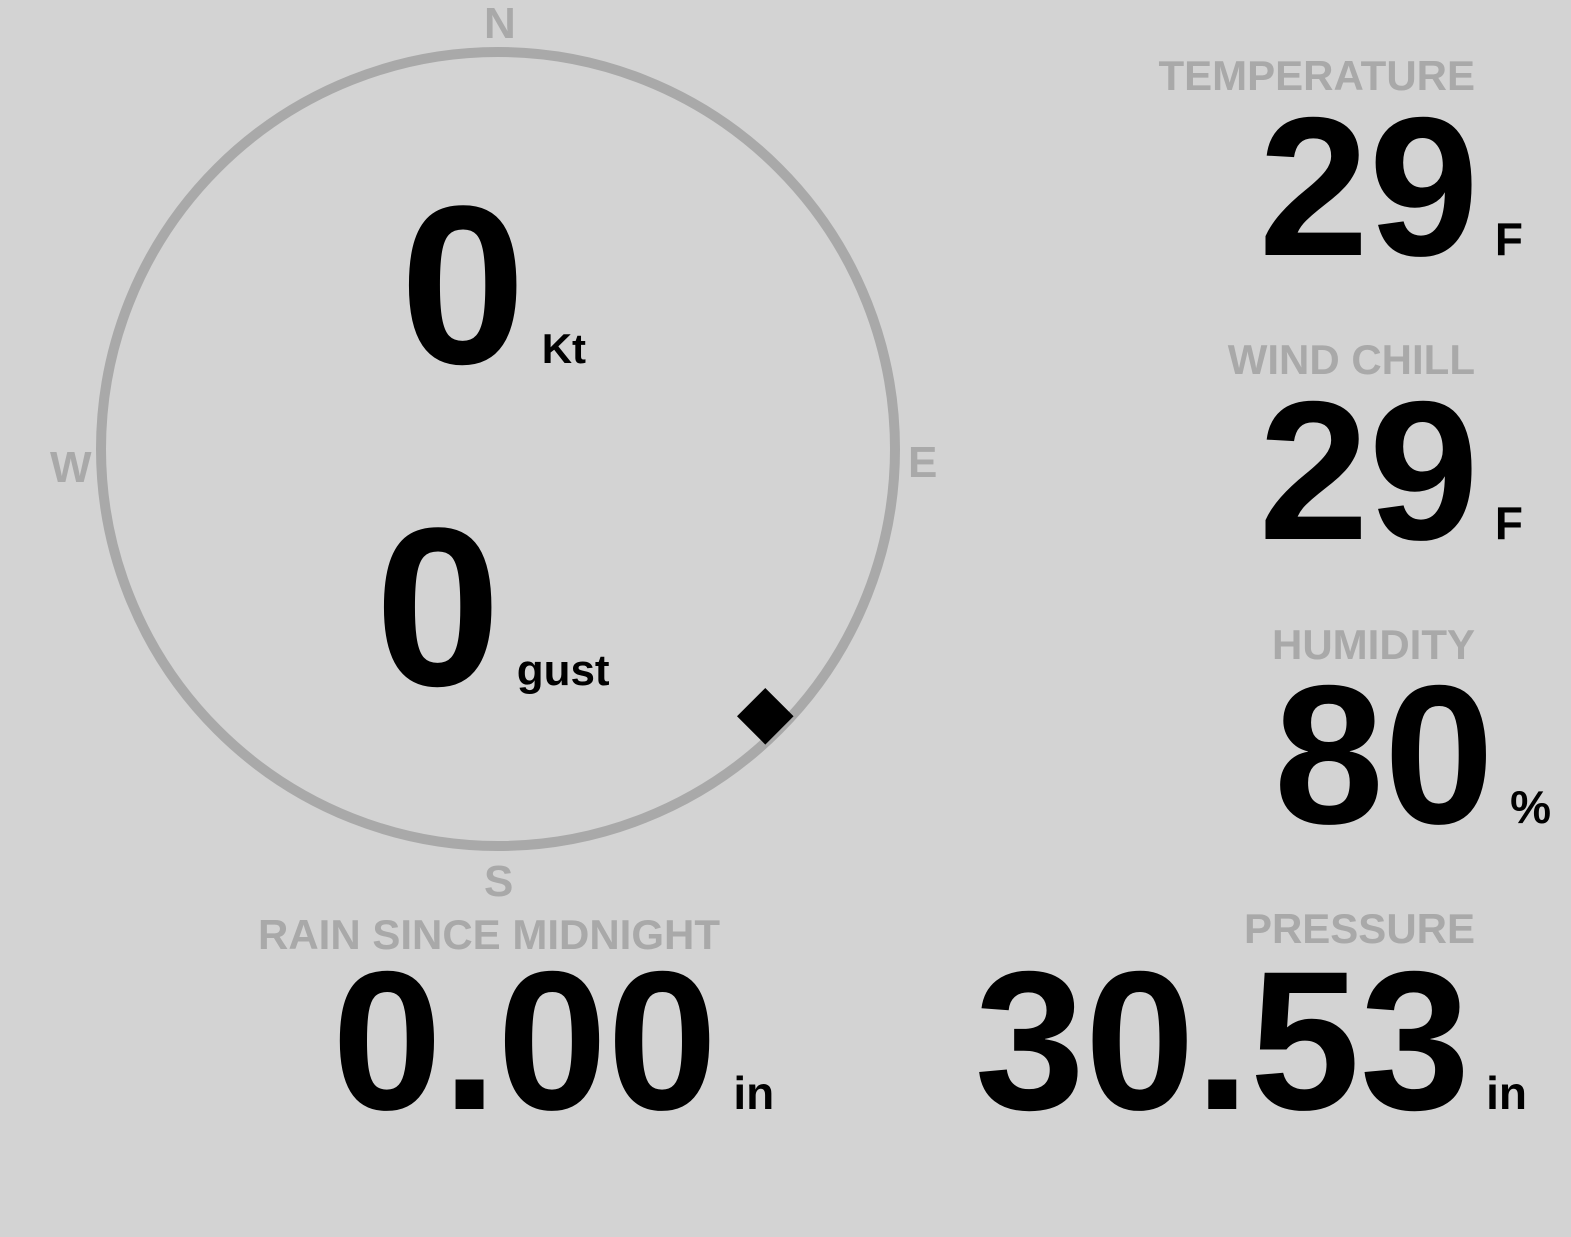  What do you see at coordinates (1508, 523) in the screenshot?
I see `wind-chill-unit: F` at bounding box center [1508, 523].